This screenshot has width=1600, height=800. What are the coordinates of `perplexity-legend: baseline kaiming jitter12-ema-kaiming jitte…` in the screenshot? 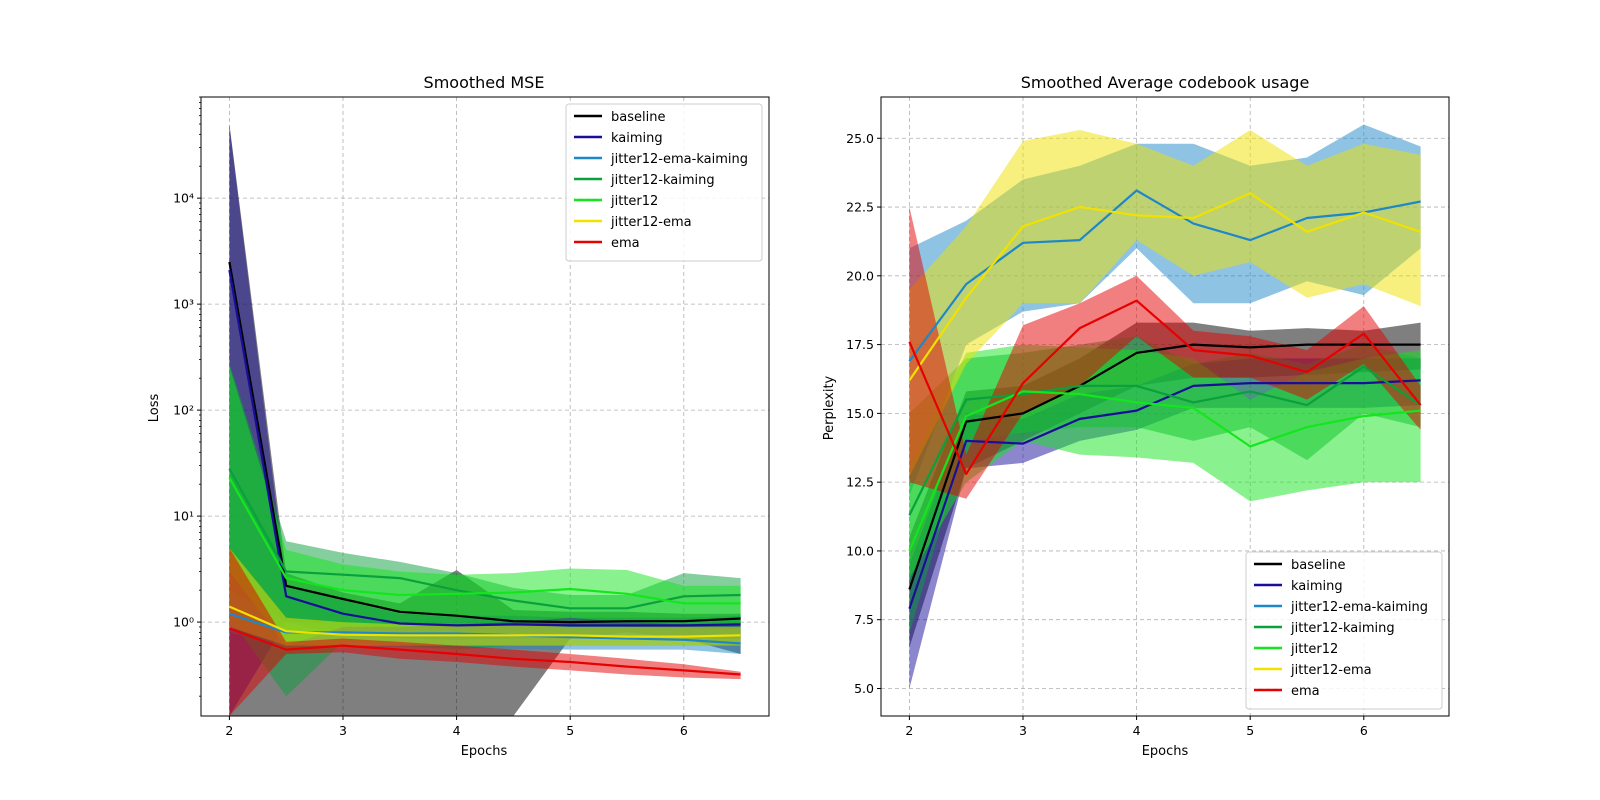 It's located at (1344, 630).